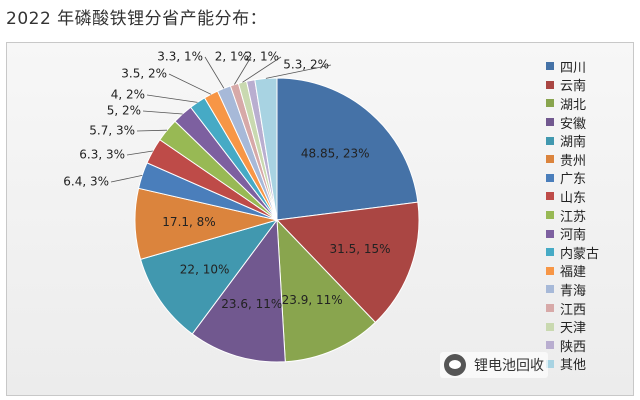 The width and height of the screenshot is (640, 400). What do you see at coordinates (251, 304) in the screenshot?
I see `slice-label-3: 23.6, 11%` at bounding box center [251, 304].